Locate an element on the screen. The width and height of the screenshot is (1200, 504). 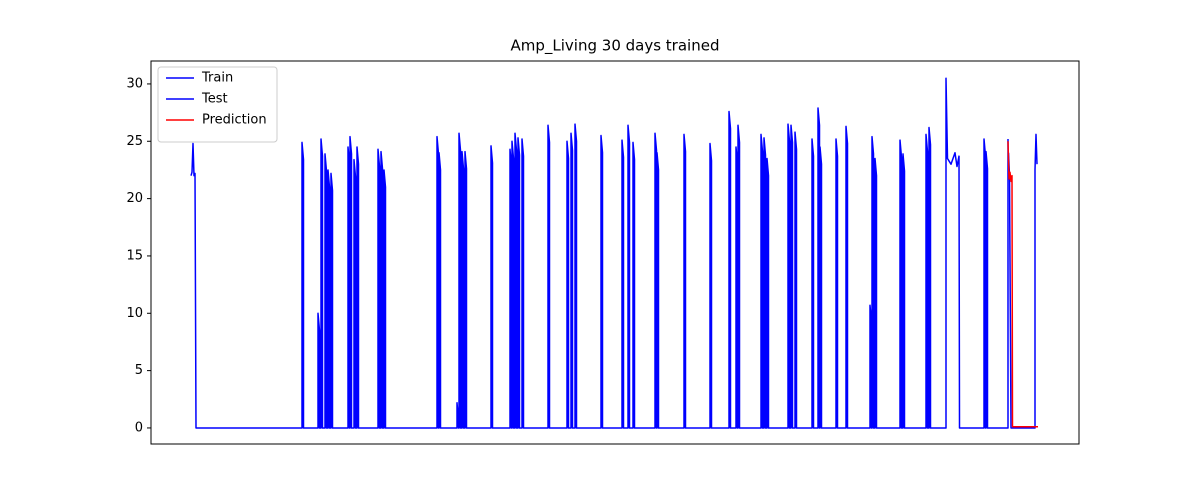
legend-box is located at coordinates (217, 104).